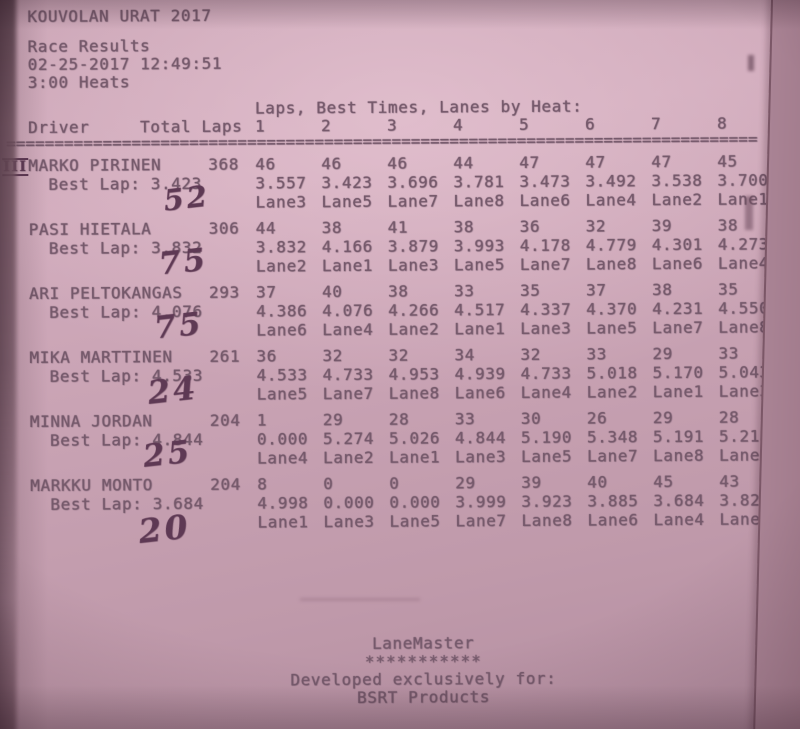  What do you see at coordinates (92, 485) in the screenshot?
I see `driver-name: MARKKU MONTO` at bounding box center [92, 485].